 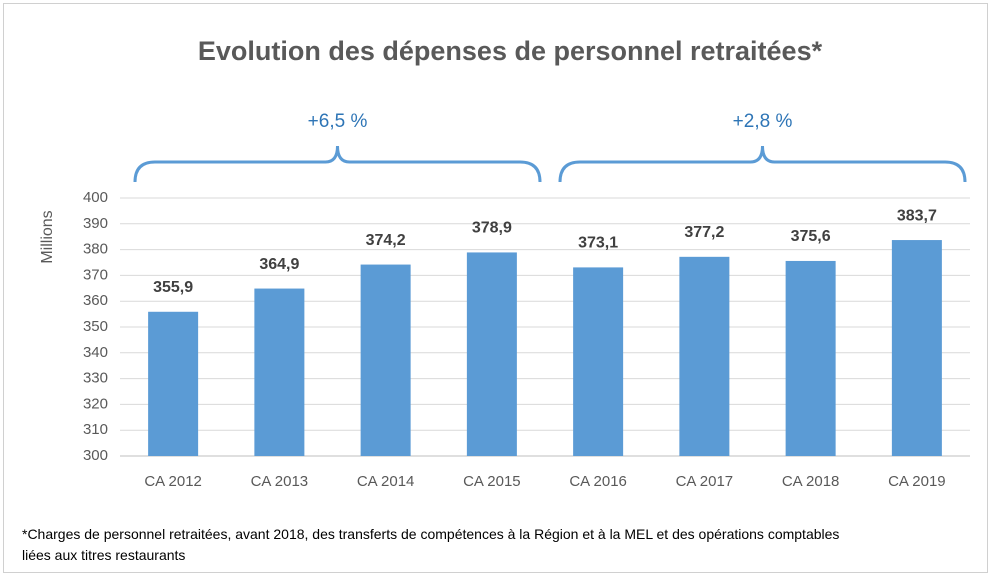 What do you see at coordinates (811, 481) in the screenshot?
I see `x-tick-label: CA 2018` at bounding box center [811, 481].